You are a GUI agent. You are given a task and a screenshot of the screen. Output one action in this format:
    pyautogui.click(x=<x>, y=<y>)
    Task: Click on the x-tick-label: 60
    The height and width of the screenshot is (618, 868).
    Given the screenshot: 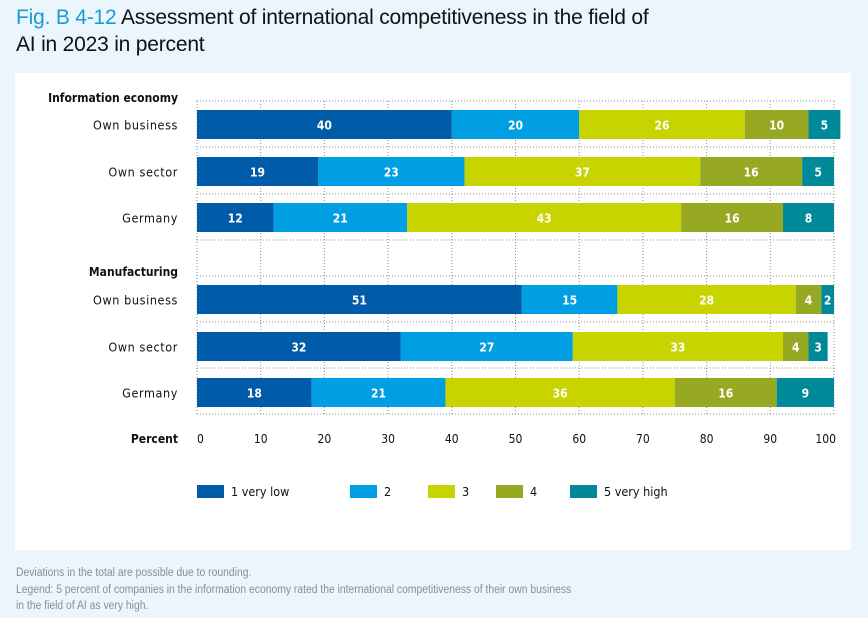 What is the action you would take?
    pyautogui.click(x=579, y=439)
    